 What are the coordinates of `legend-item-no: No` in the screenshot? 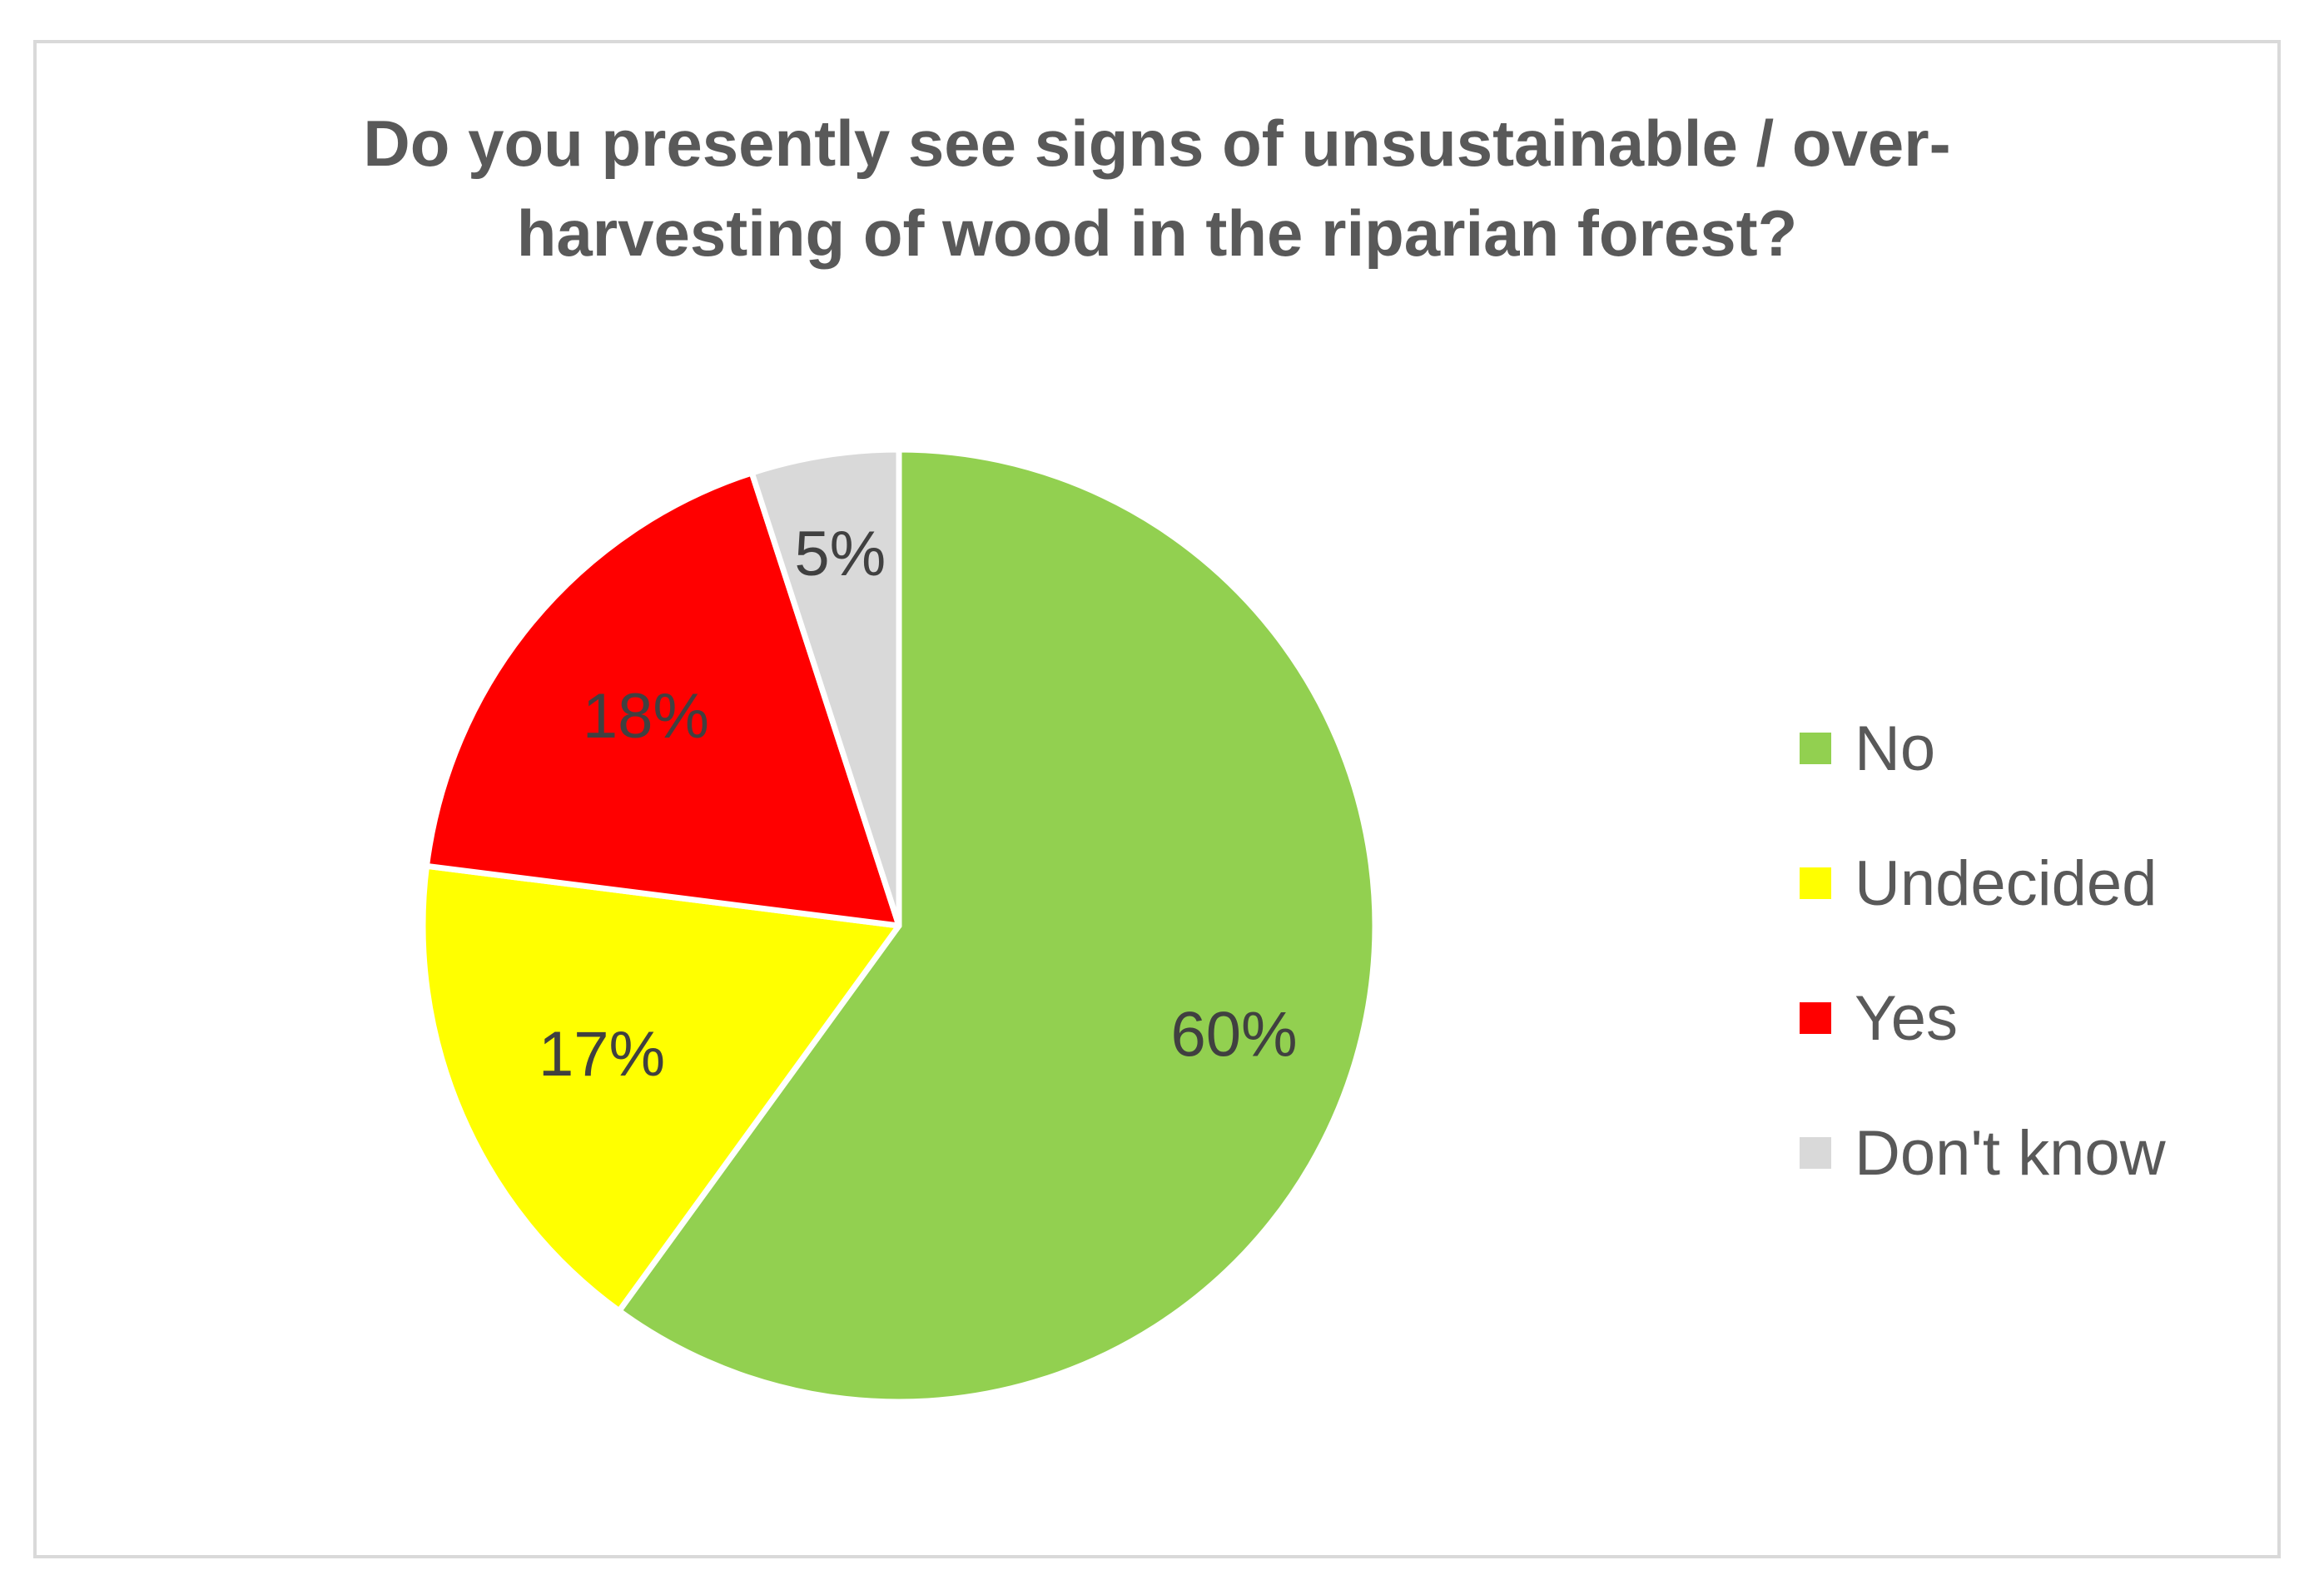 It's located at (1983, 748).